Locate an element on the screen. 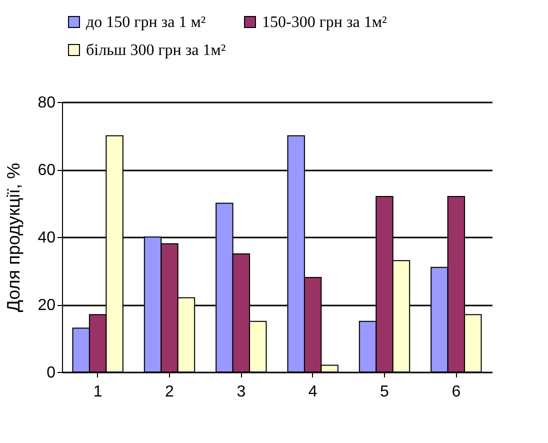 This screenshot has width=548, height=443. y-tick-label: 80 is located at coordinates (47, 103).